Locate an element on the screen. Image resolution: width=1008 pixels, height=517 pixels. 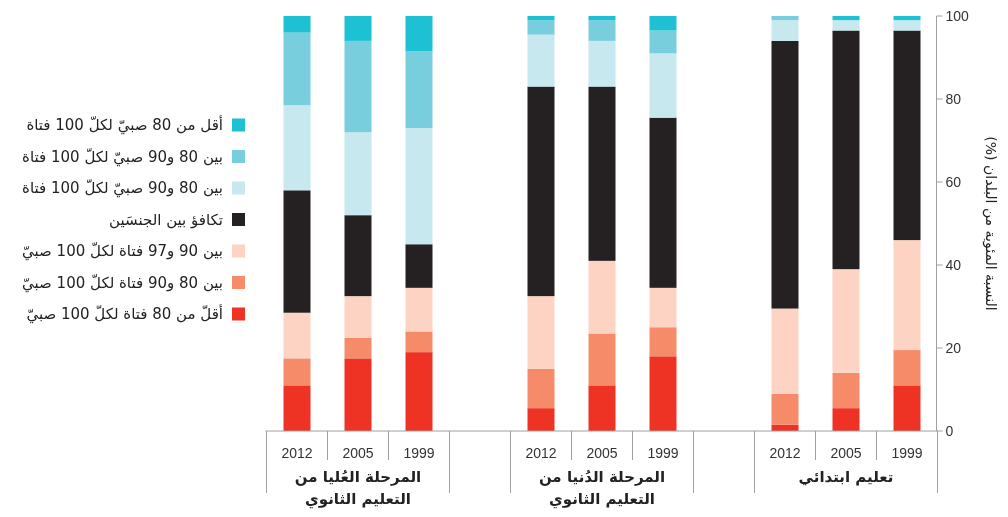
y-tick-label: 0 is located at coordinates (949, 431).